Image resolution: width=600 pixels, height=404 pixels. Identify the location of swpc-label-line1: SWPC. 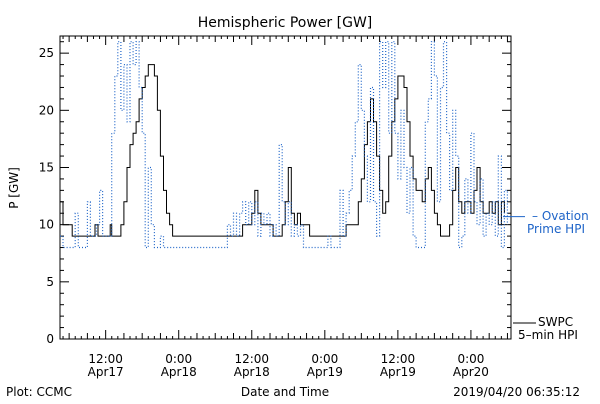
(555, 322).